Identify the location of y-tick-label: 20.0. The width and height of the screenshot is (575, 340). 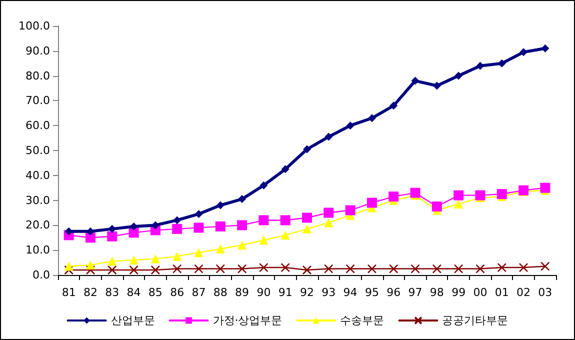
(38, 225).